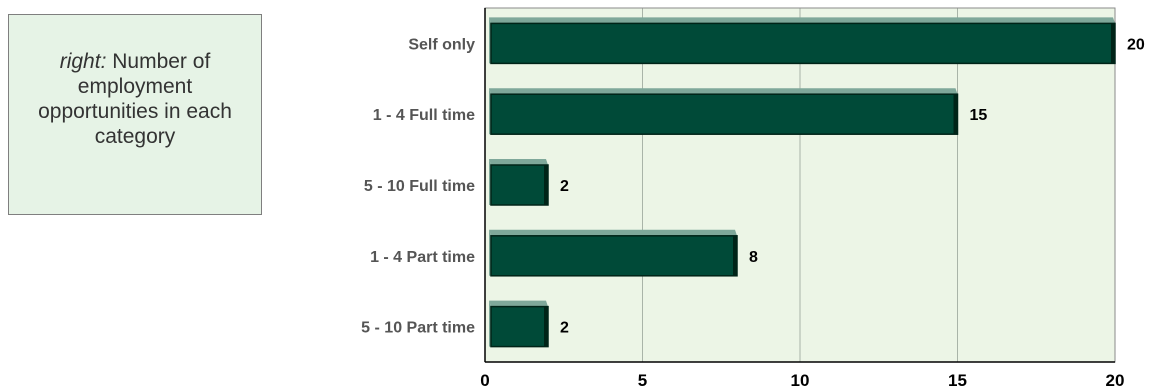 The height and width of the screenshot is (392, 1160). Describe the element at coordinates (484, 380) in the screenshot. I see `x-tick-label-0: 0` at that location.